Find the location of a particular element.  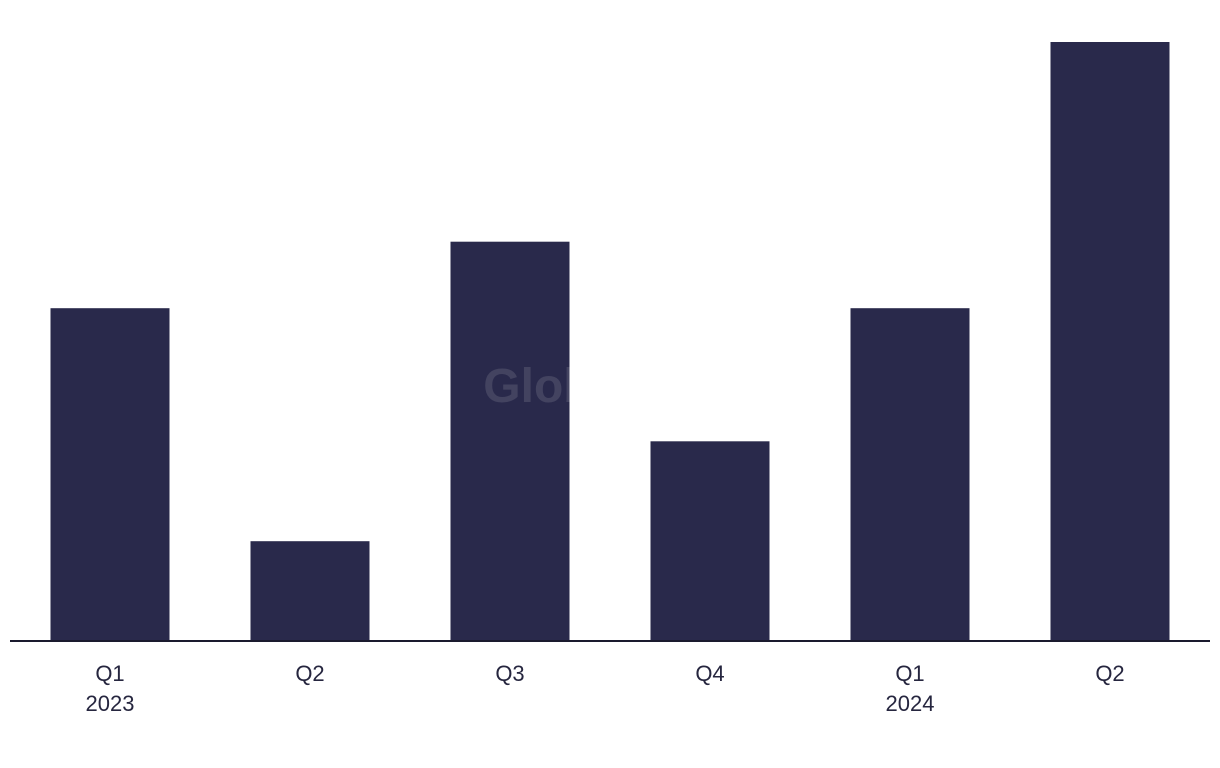

x-tick-label-4: Q4 is located at coordinates (709, 673).